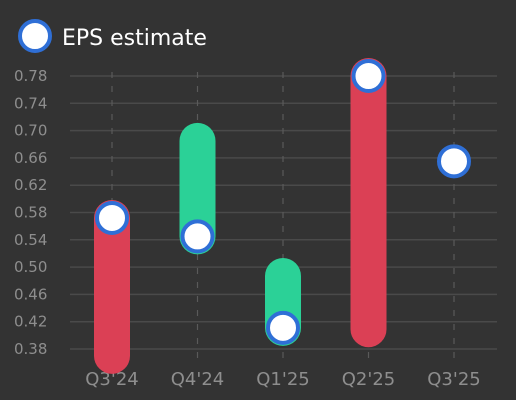 The image size is (516, 400). I want to click on x-axis: Q3'24 Q4'24 Q1'25 Q2'25 Q3'25, so click(282, 379).